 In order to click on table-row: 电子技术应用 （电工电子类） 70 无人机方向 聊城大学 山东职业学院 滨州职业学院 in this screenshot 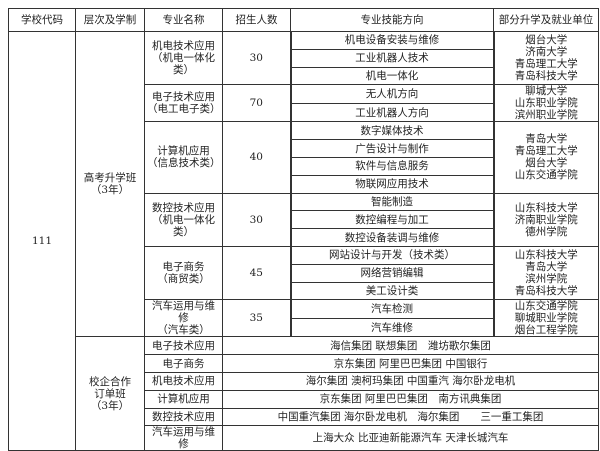, I will do `click(304, 103)`.